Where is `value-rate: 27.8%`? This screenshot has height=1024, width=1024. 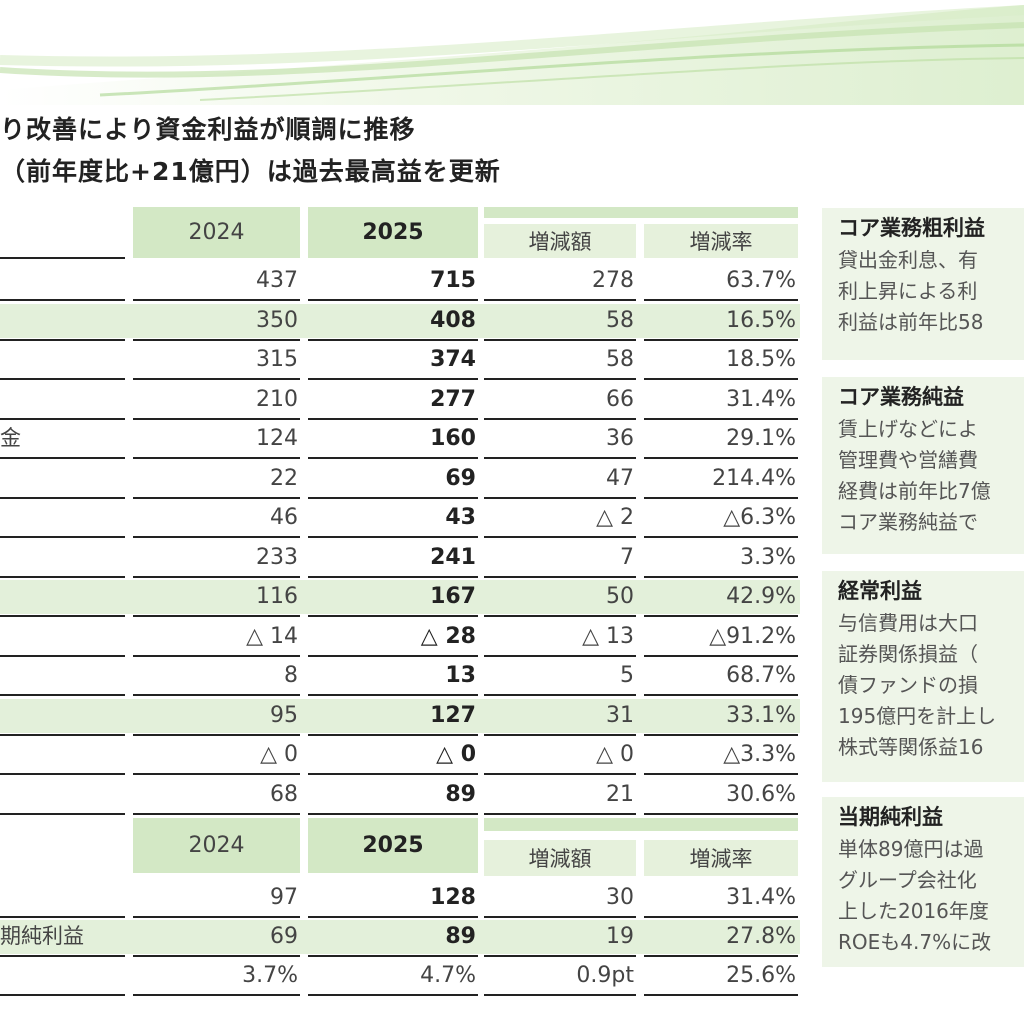 value-rate: 27.8% is located at coordinates (761, 936).